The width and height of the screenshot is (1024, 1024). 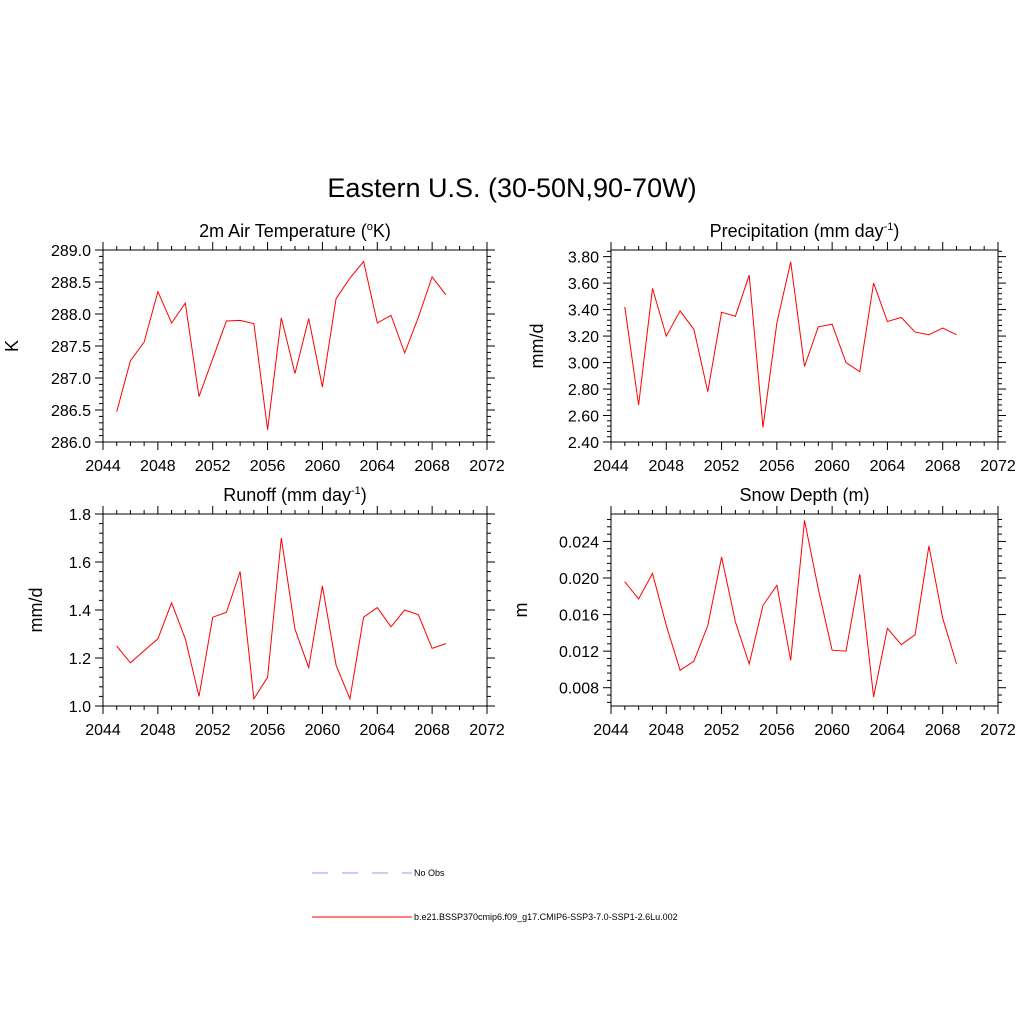 I want to click on y-tick-label: 289.0, so click(x=71, y=251).